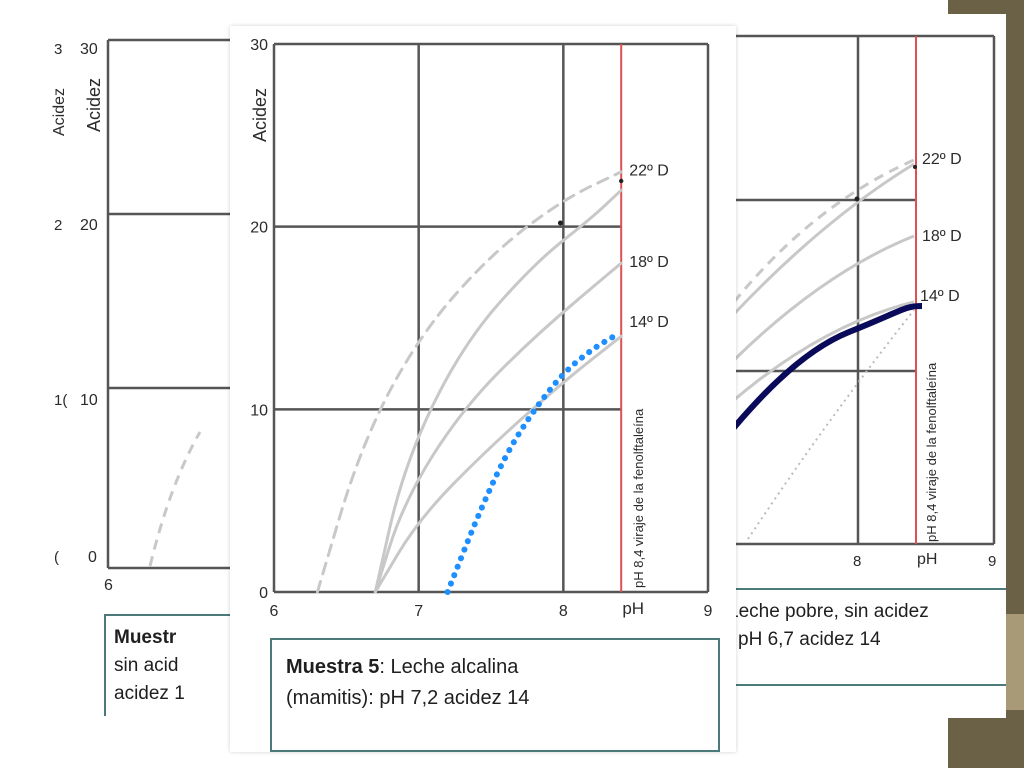 Image resolution: width=1024 pixels, height=768 pixels. I want to click on slide-side-notch, so click(1013, 662).